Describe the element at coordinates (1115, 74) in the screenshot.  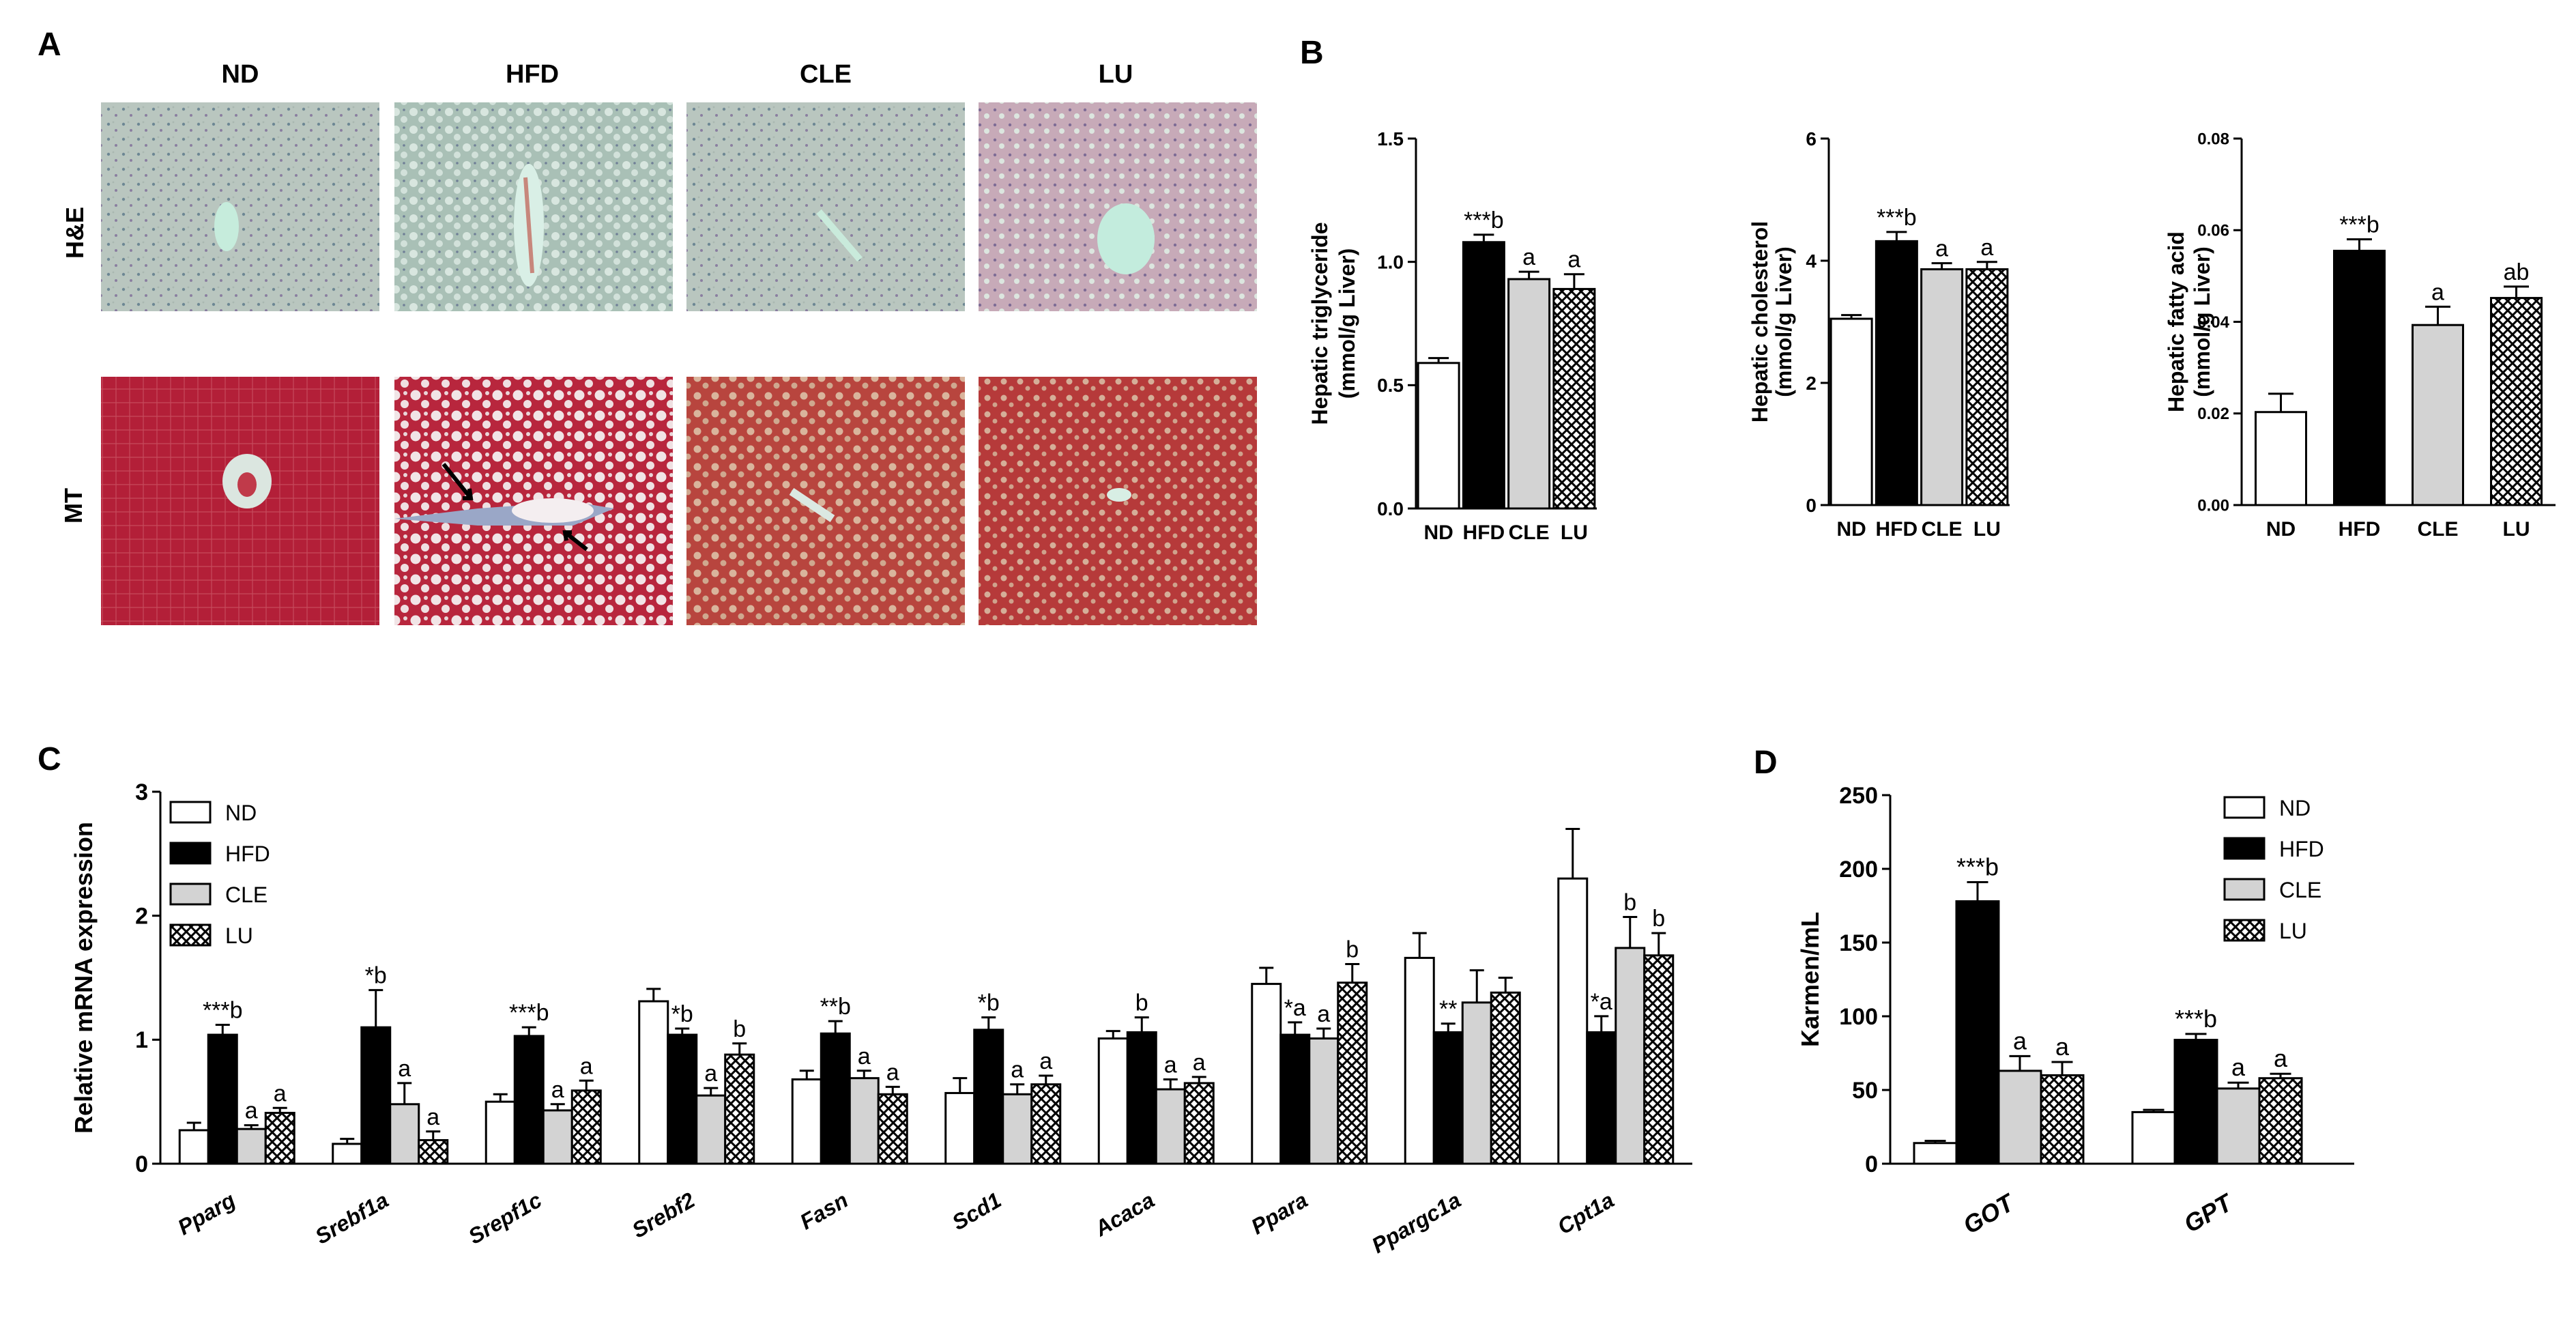
I see `histology-col-label-lu: LU` at that location.